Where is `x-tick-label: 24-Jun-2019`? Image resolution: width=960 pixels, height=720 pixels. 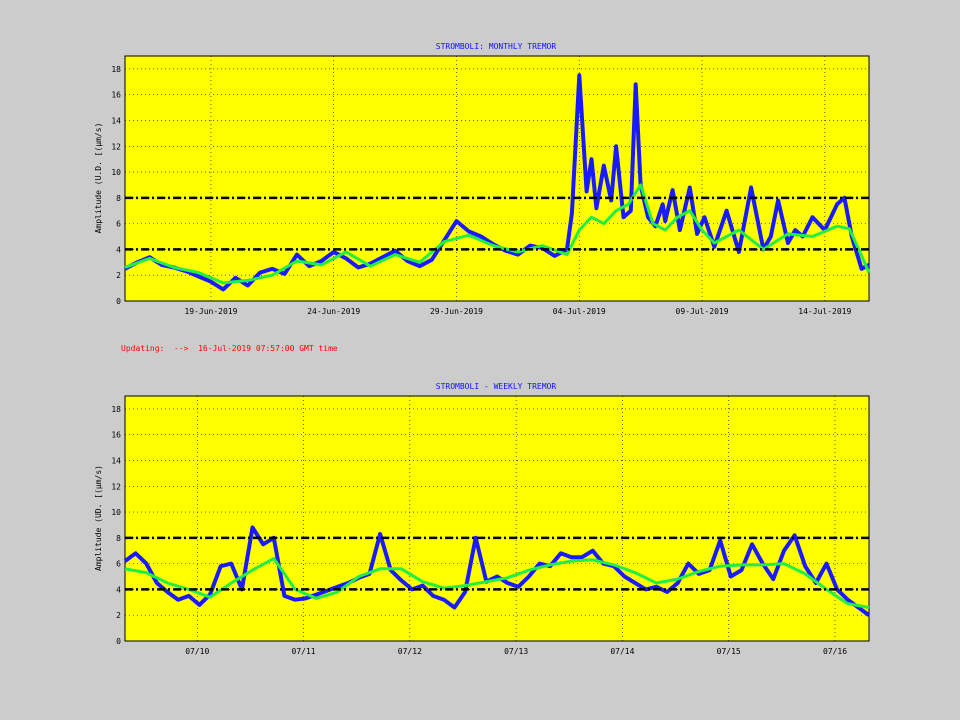 x-tick-label: 24-Jun-2019 is located at coordinates (333, 311).